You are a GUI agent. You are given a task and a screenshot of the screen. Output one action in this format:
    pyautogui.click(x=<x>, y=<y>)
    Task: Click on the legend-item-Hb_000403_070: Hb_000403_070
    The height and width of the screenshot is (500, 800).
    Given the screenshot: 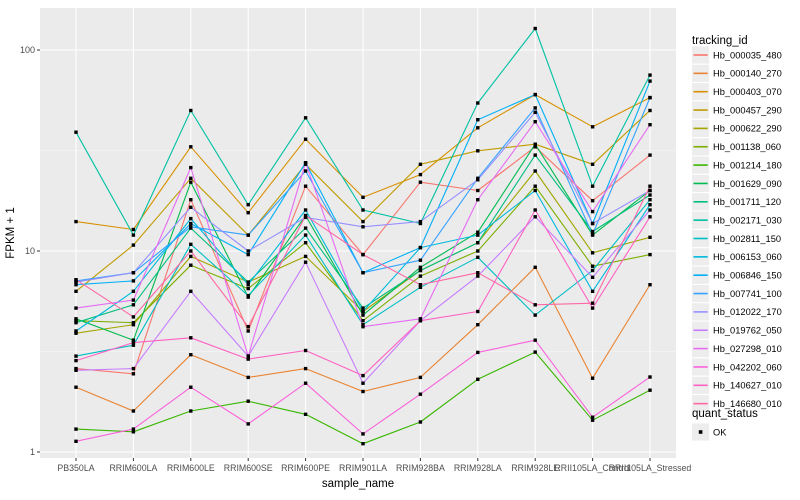 What is the action you would take?
    pyautogui.click(x=737, y=92)
    